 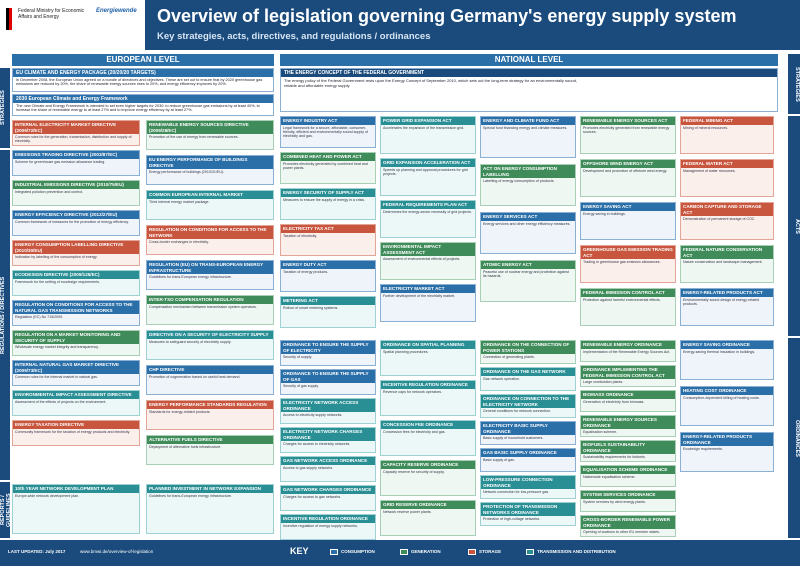 What do you see at coordinates (308, 467) in the screenshot?
I see `legislation-box-body: Access to gas supply networks.` at bounding box center [308, 467].